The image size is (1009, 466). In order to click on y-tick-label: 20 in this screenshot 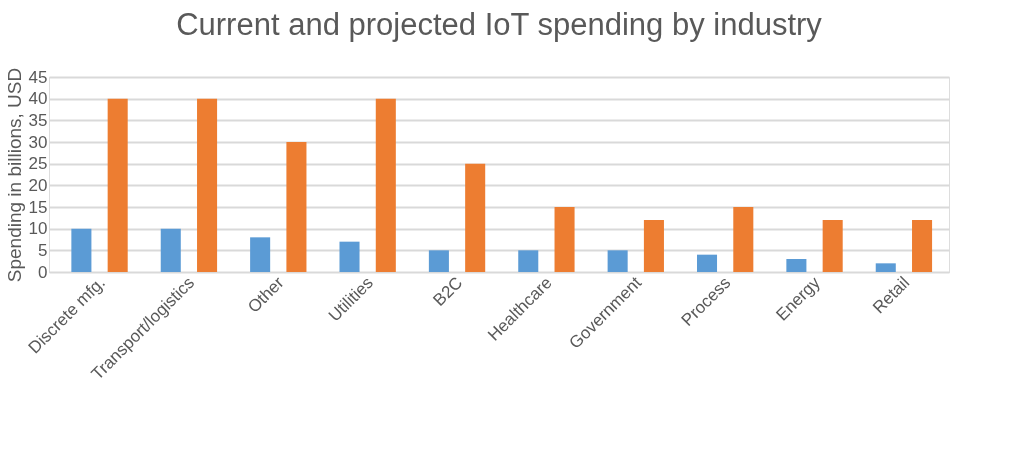, I will do `click(38, 185)`.